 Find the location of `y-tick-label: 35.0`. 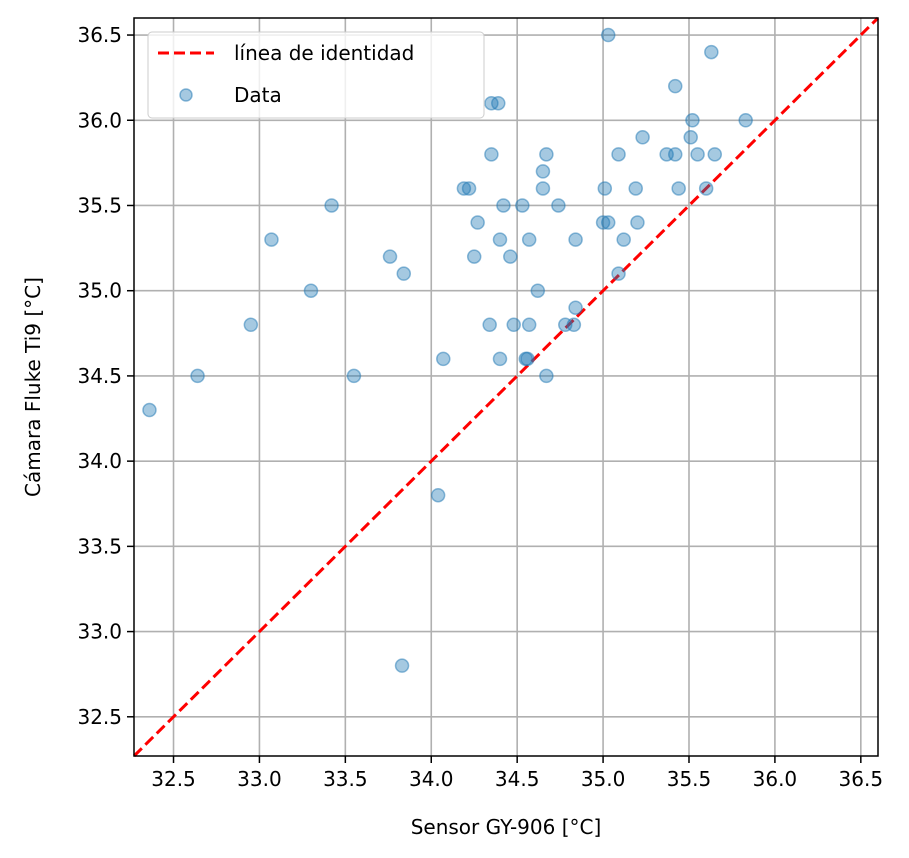

y-tick-label: 35.0 is located at coordinates (99, 291).